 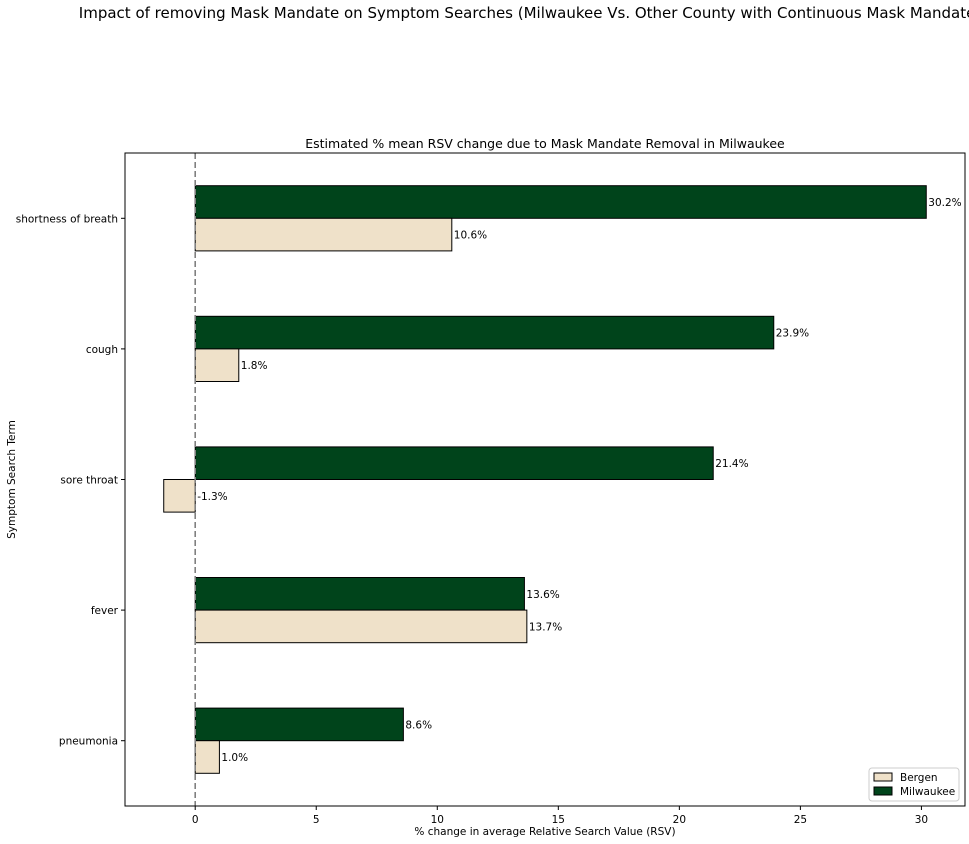 I want to click on data-label-milwaukee: 13.6%, so click(x=542, y=595).